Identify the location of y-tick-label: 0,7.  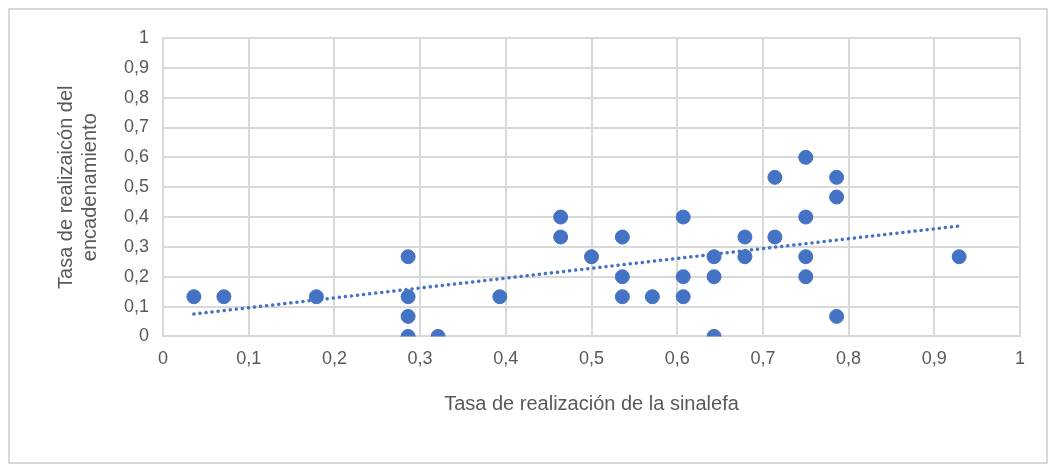
(136, 126).